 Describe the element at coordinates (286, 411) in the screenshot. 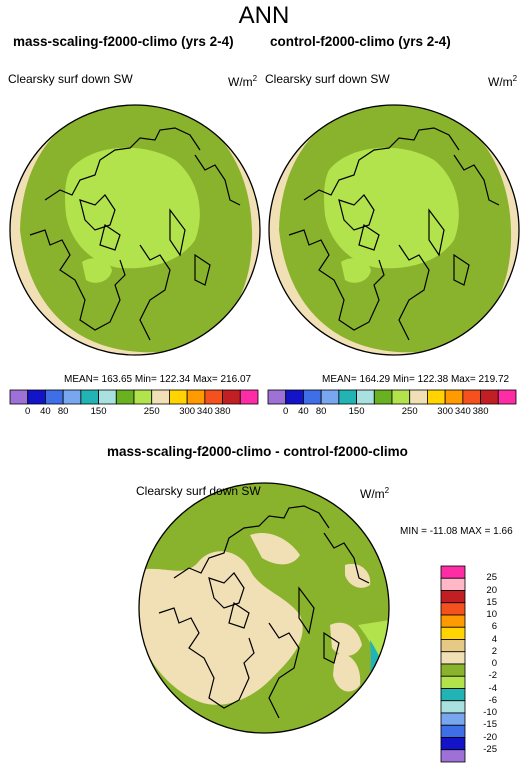

I see `colorbar-2-tick-label: 0` at that location.